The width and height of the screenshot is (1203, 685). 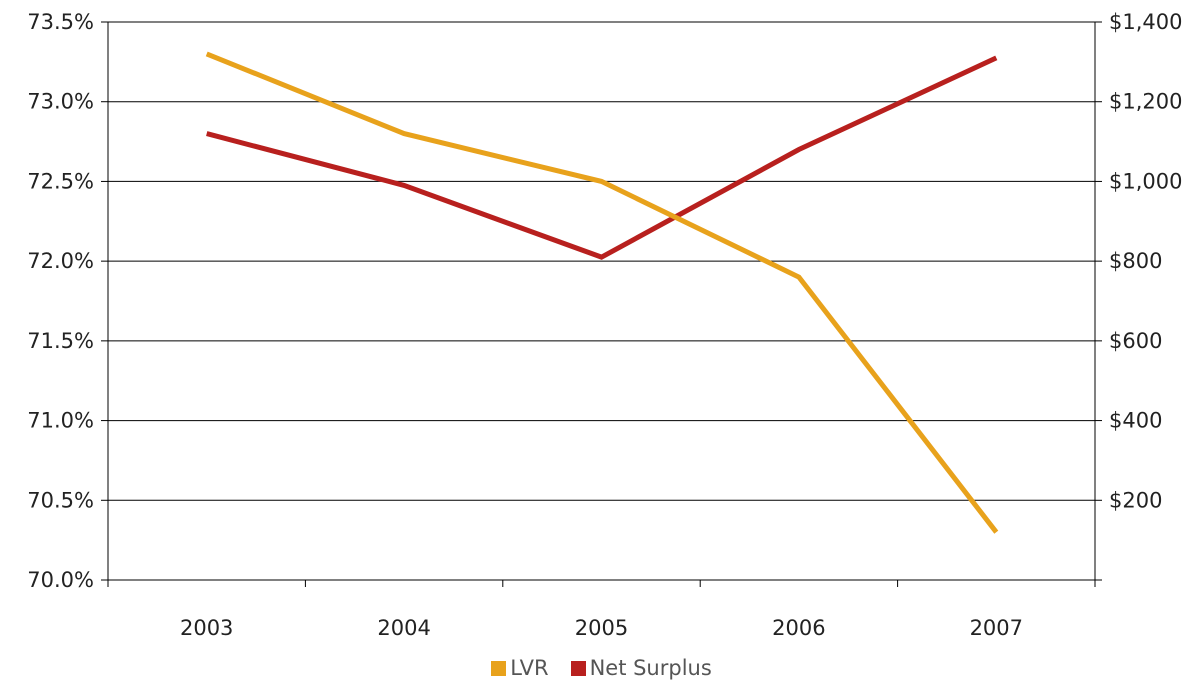 What do you see at coordinates (1145, 22) in the screenshot?
I see `right-tick-label: $1,400` at bounding box center [1145, 22].